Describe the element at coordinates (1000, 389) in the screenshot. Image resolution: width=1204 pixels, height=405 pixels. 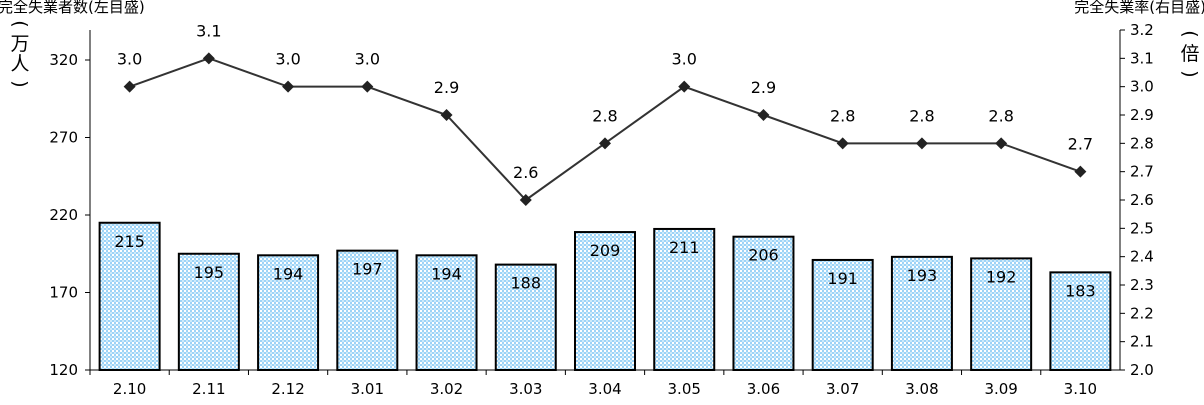
I see `x-tick-label: 3.09` at that location.